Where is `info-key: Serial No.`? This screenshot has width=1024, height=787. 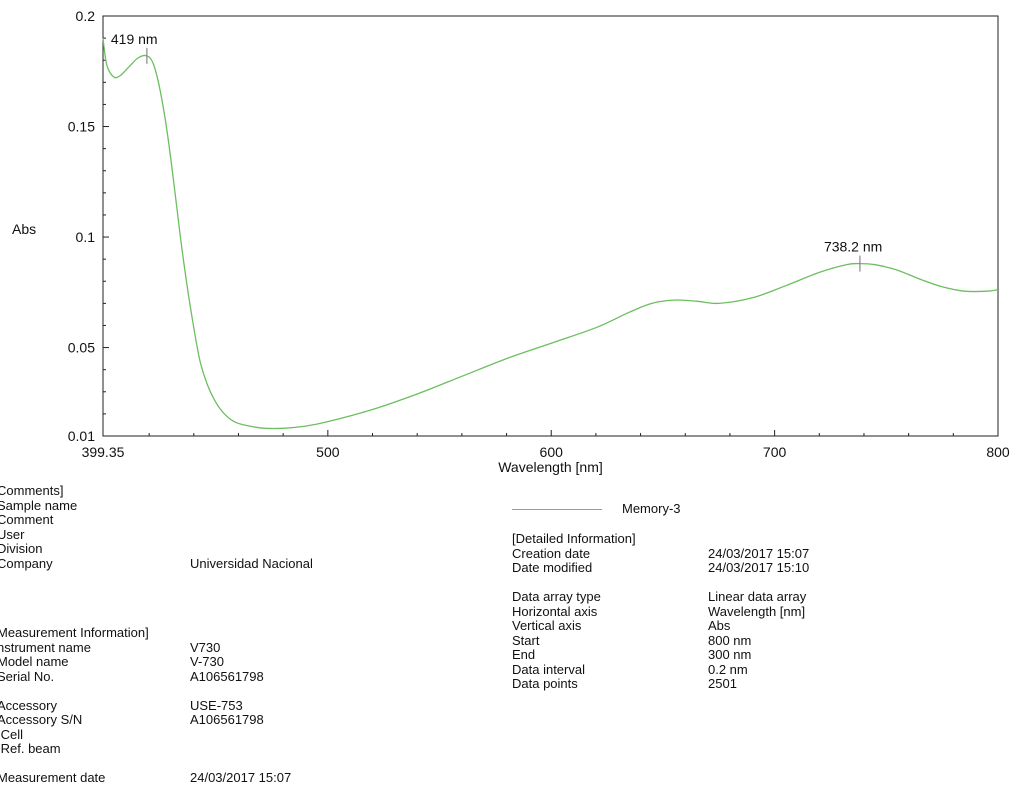 info-key: Serial No. is located at coordinates (27, 676).